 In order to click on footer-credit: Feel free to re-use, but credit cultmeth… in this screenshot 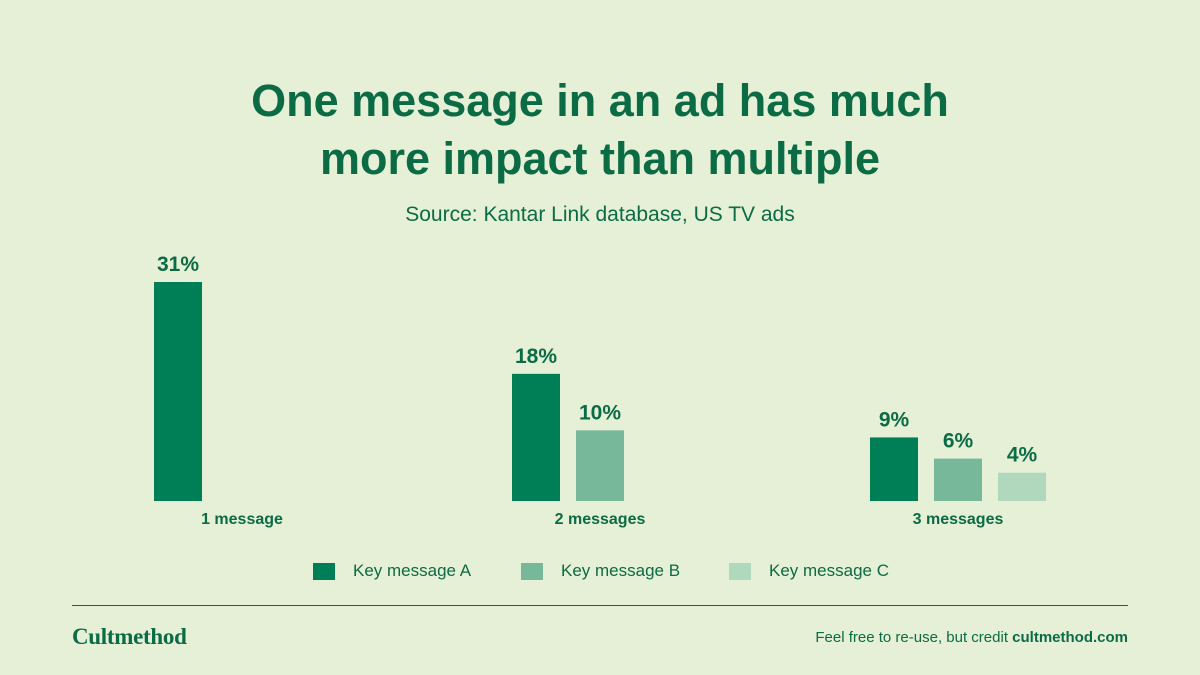, I will do `click(971, 637)`.